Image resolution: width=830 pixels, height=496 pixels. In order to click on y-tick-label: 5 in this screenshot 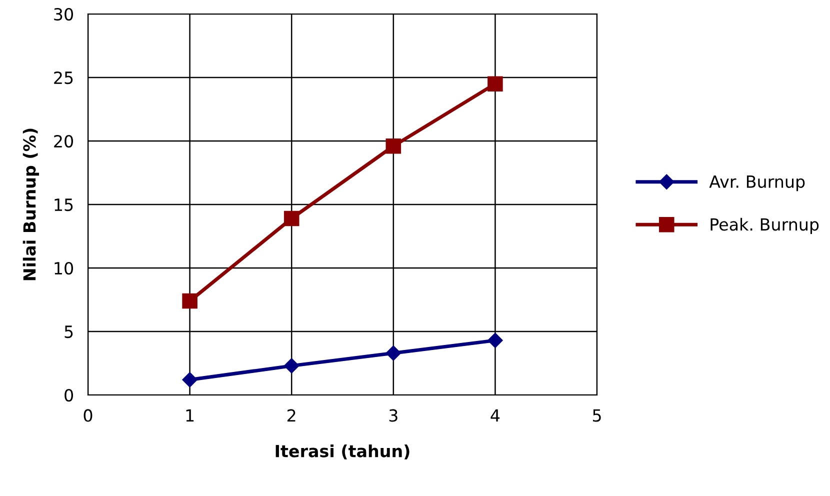, I will do `click(68, 332)`.